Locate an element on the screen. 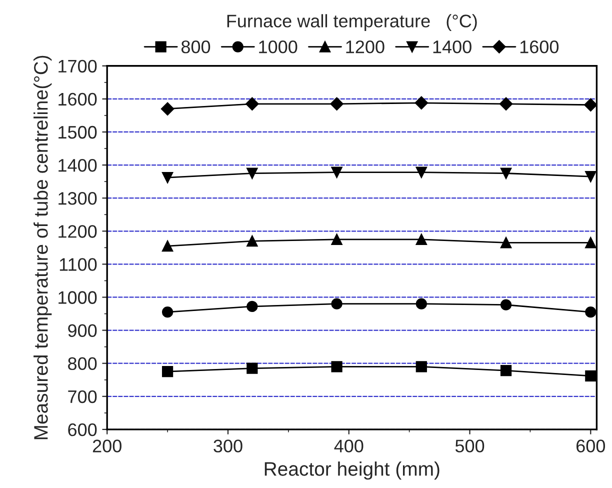  y-tick-label: 1100 is located at coordinates (78, 264).